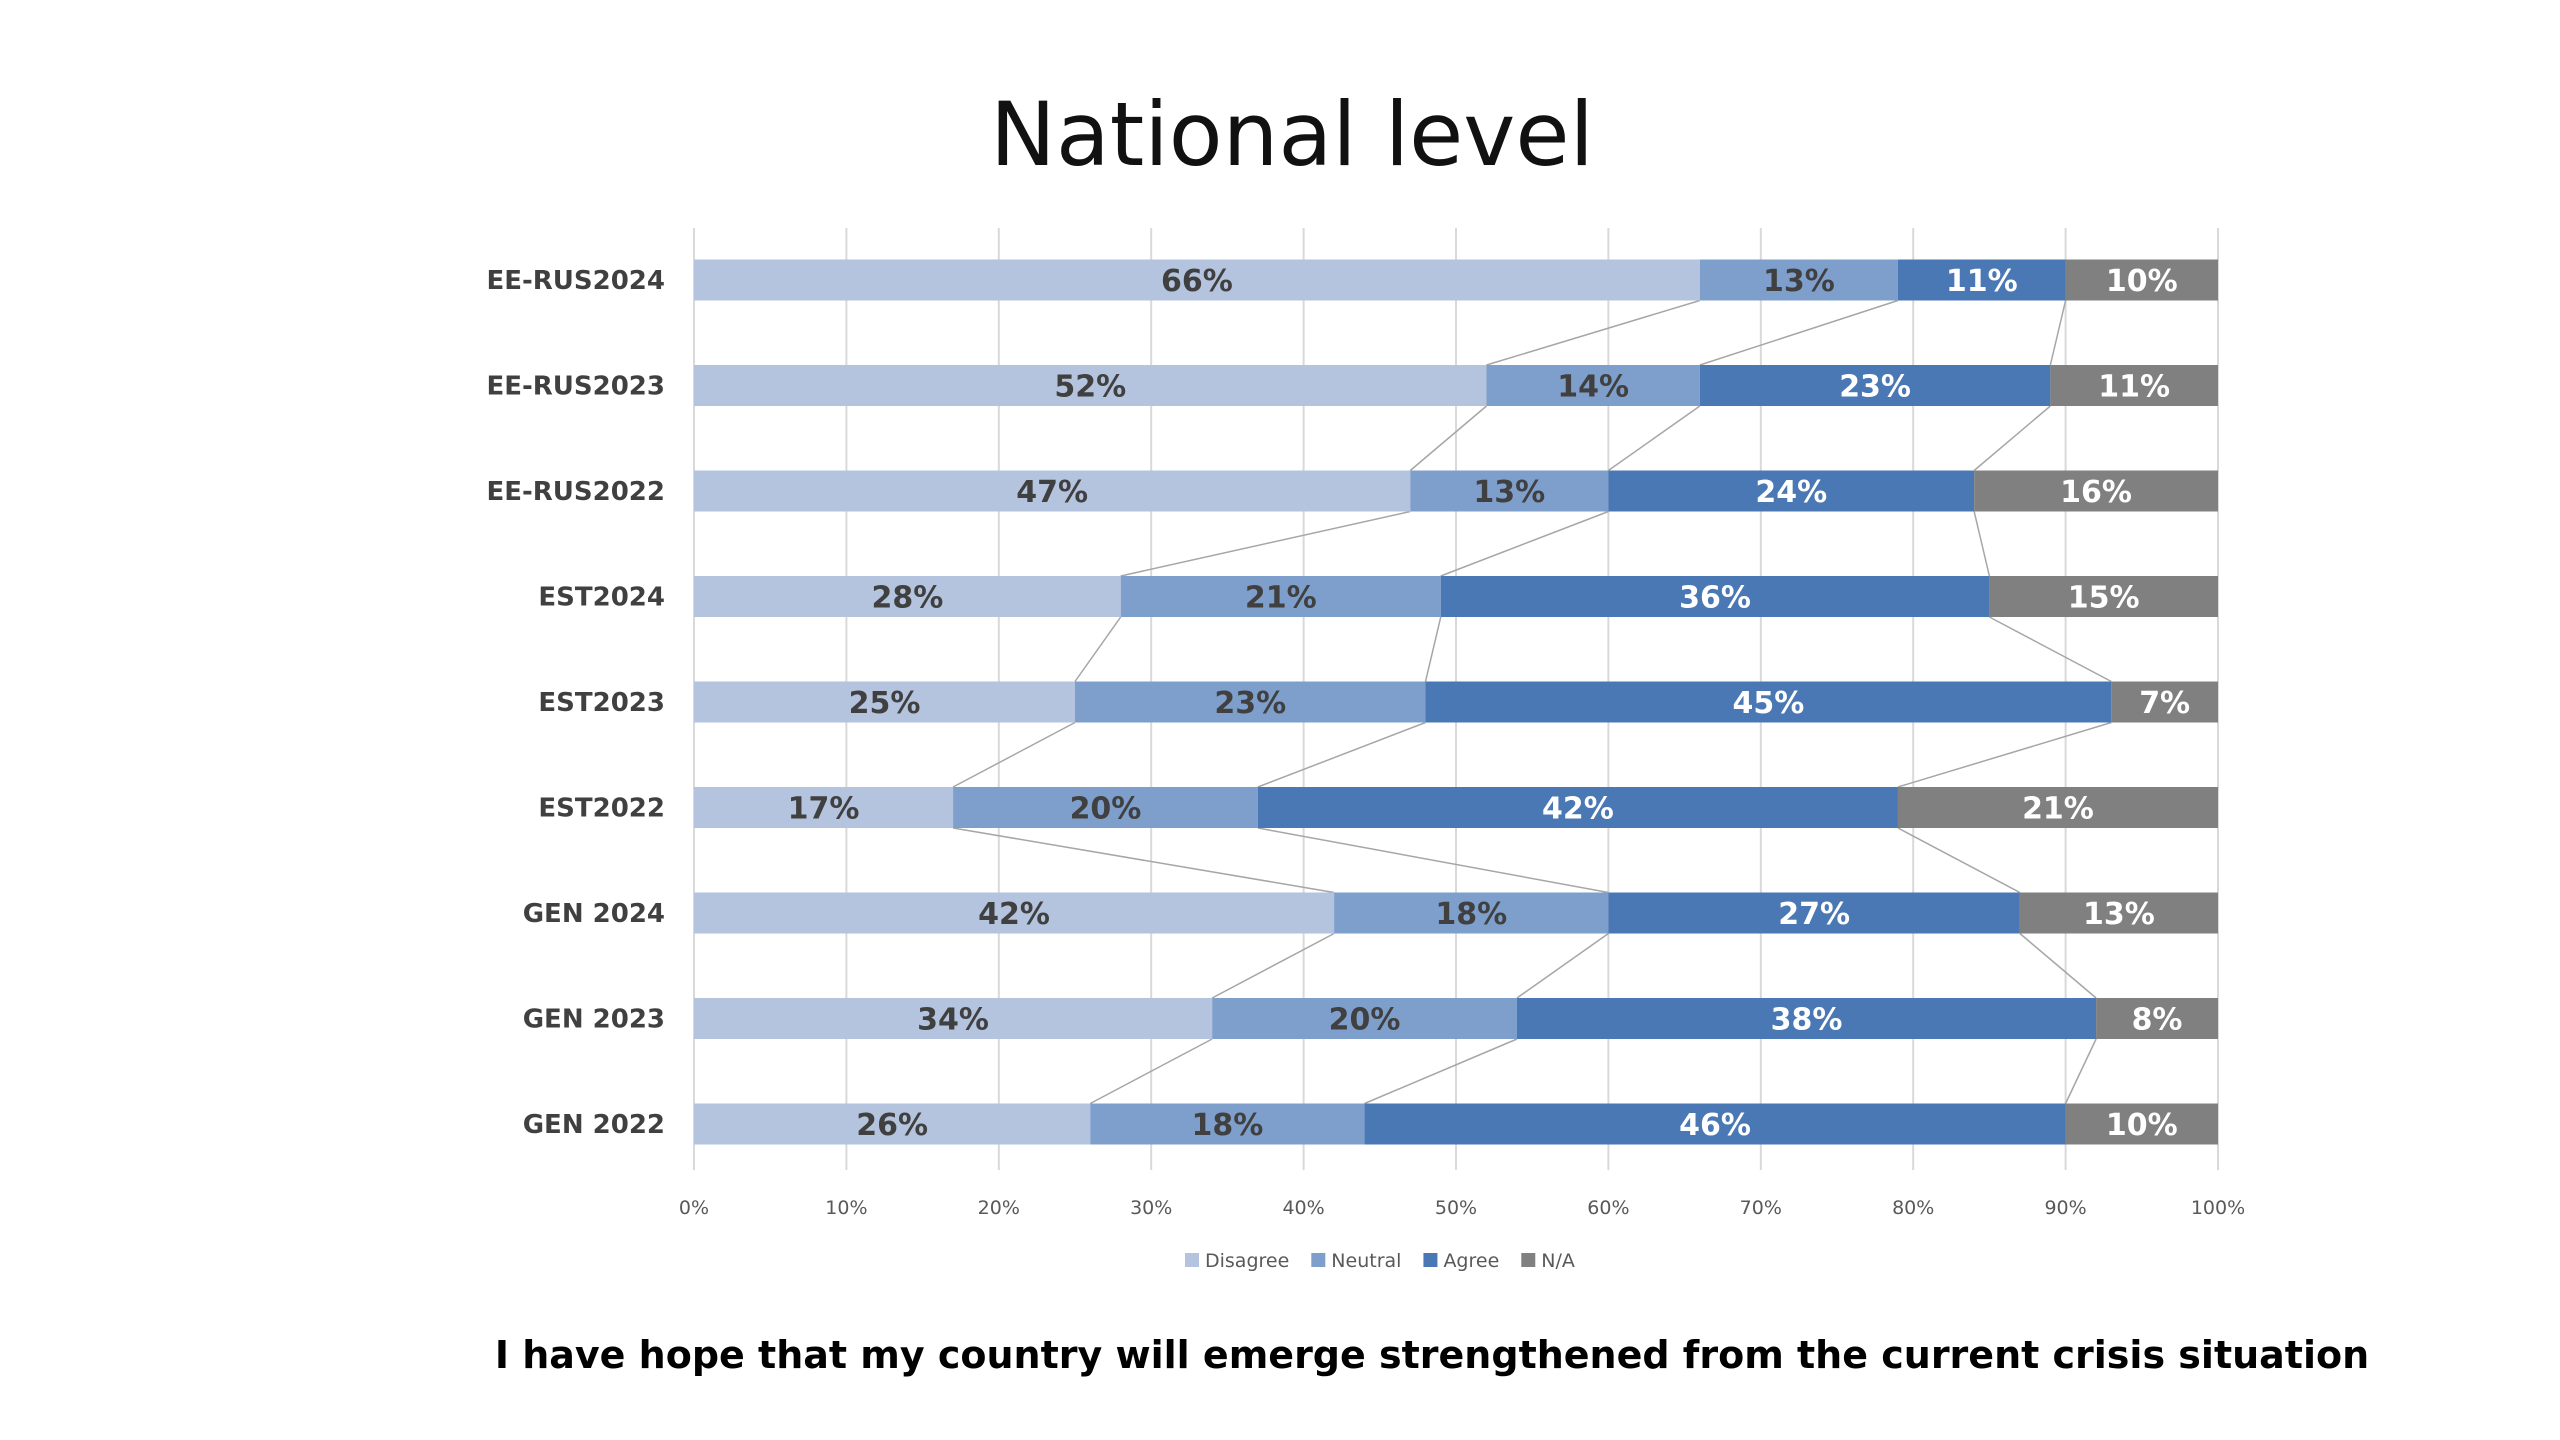  I want to click on legend-entry: Disagree, so click(1247, 1261).